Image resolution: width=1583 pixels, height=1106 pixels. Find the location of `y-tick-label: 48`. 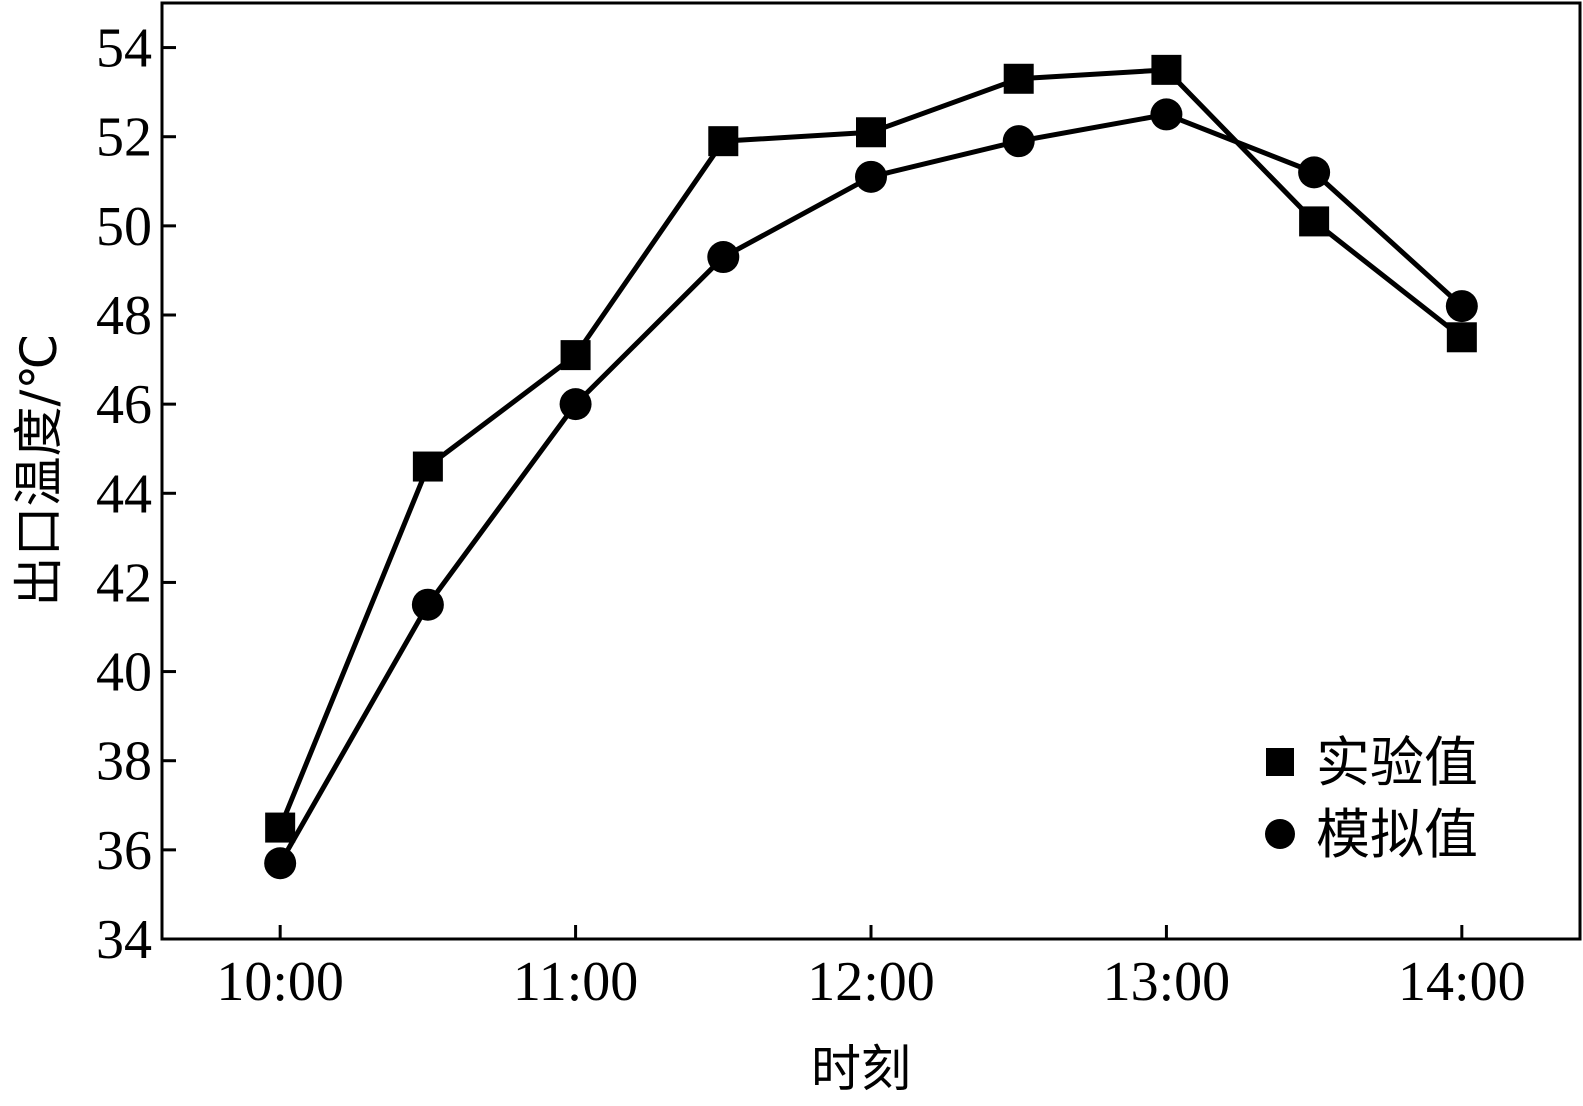

y-tick-label: 48 is located at coordinates (124, 316).